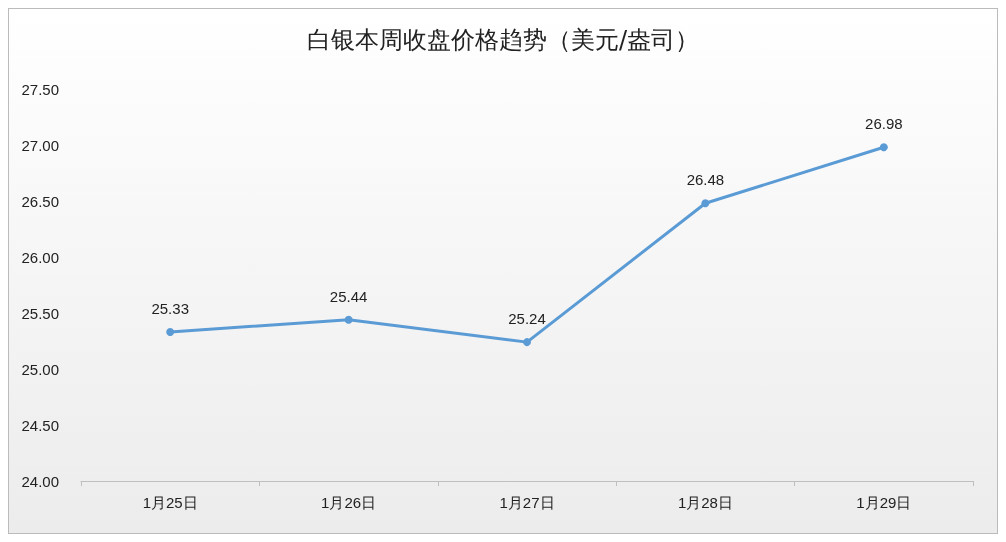 The width and height of the screenshot is (1006, 542). Describe the element at coordinates (40, 481) in the screenshot. I see `y-tick-label: 24.00` at that location.